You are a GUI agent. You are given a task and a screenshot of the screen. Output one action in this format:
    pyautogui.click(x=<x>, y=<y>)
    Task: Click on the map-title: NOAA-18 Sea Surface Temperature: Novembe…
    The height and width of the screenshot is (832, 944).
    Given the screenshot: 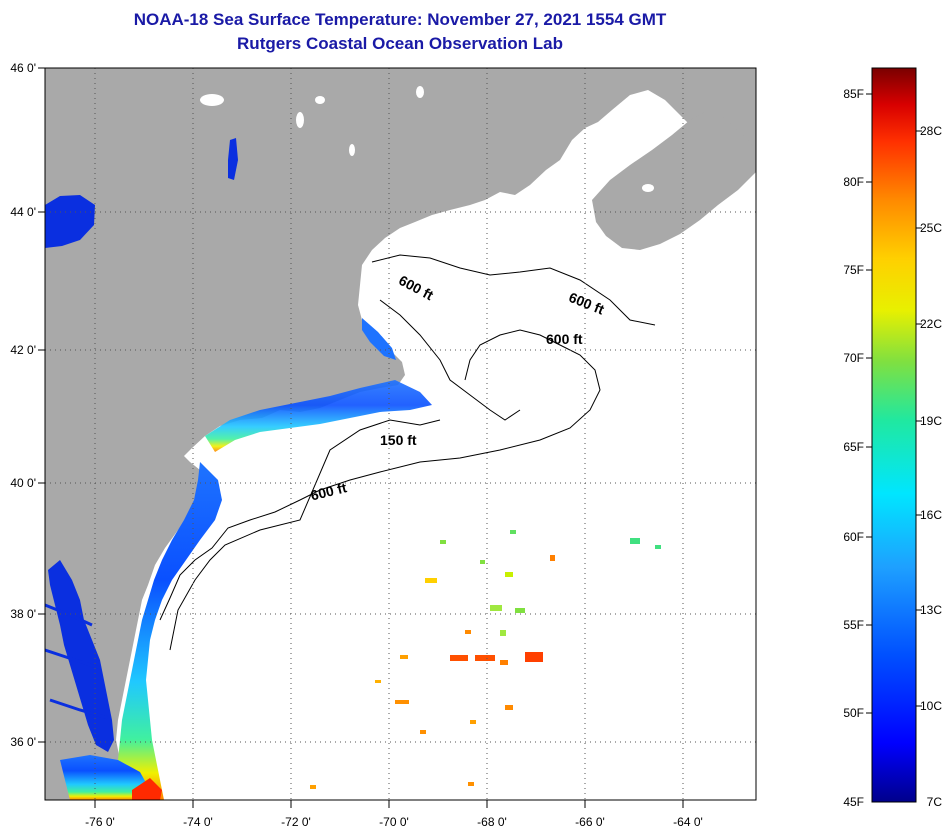 What is the action you would take?
    pyautogui.click(x=400, y=19)
    